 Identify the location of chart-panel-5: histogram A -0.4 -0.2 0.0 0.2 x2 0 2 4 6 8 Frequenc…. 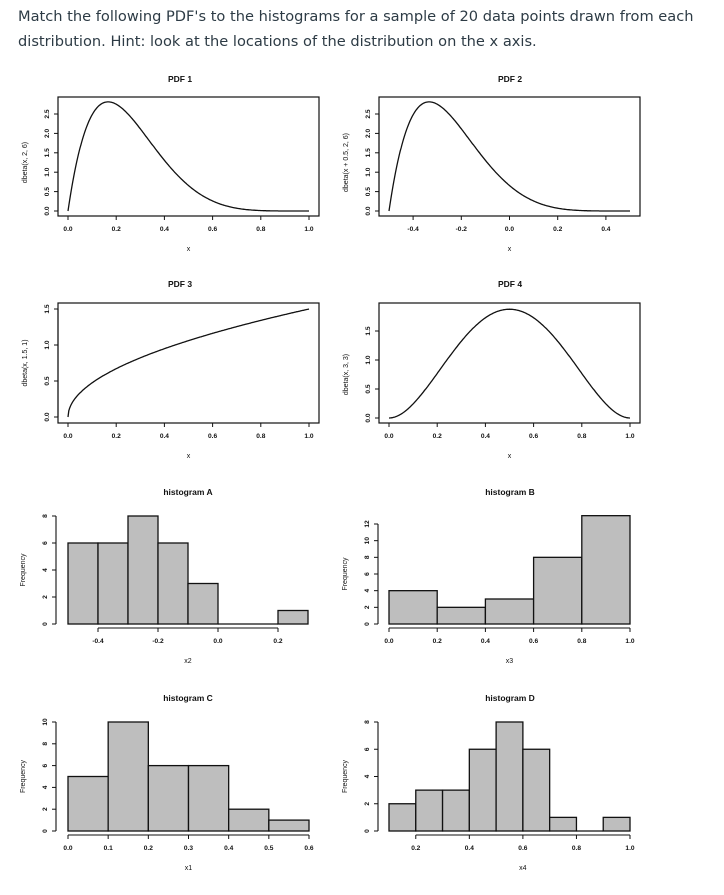
(164, 576).